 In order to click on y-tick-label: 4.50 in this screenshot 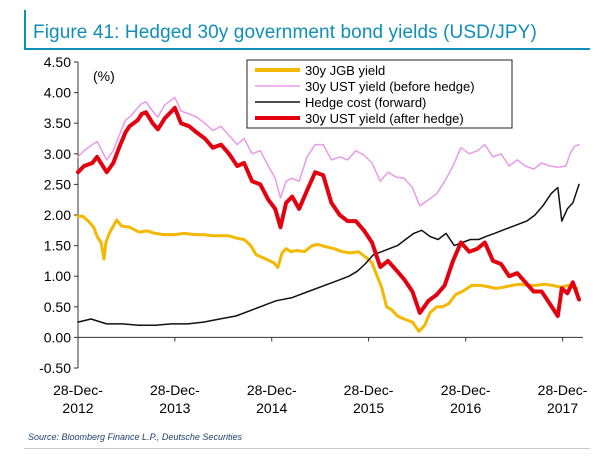, I will do `click(57, 62)`.